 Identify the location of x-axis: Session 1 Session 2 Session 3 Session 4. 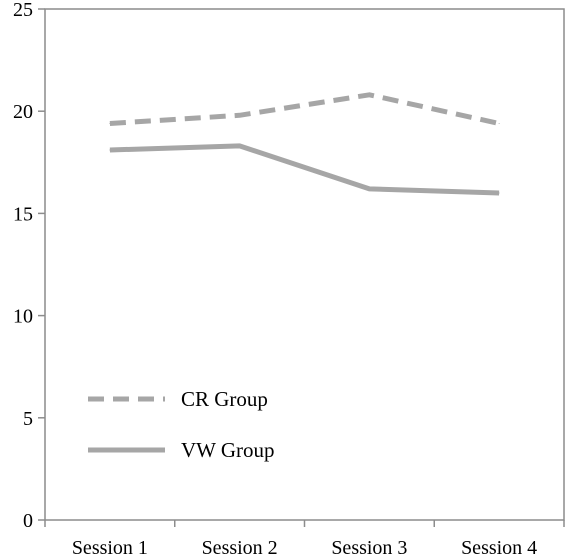
(304, 538).